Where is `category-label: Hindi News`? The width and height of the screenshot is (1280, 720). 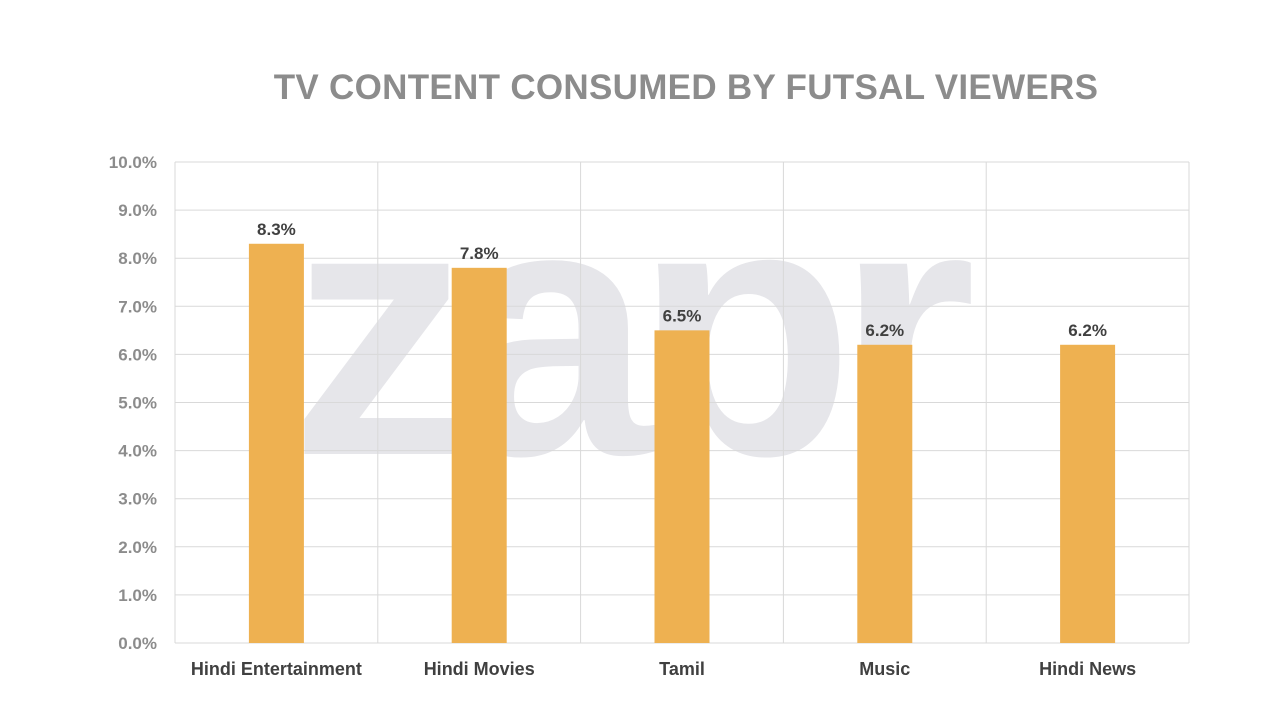
category-label: Hindi News is located at coordinates (1087, 669).